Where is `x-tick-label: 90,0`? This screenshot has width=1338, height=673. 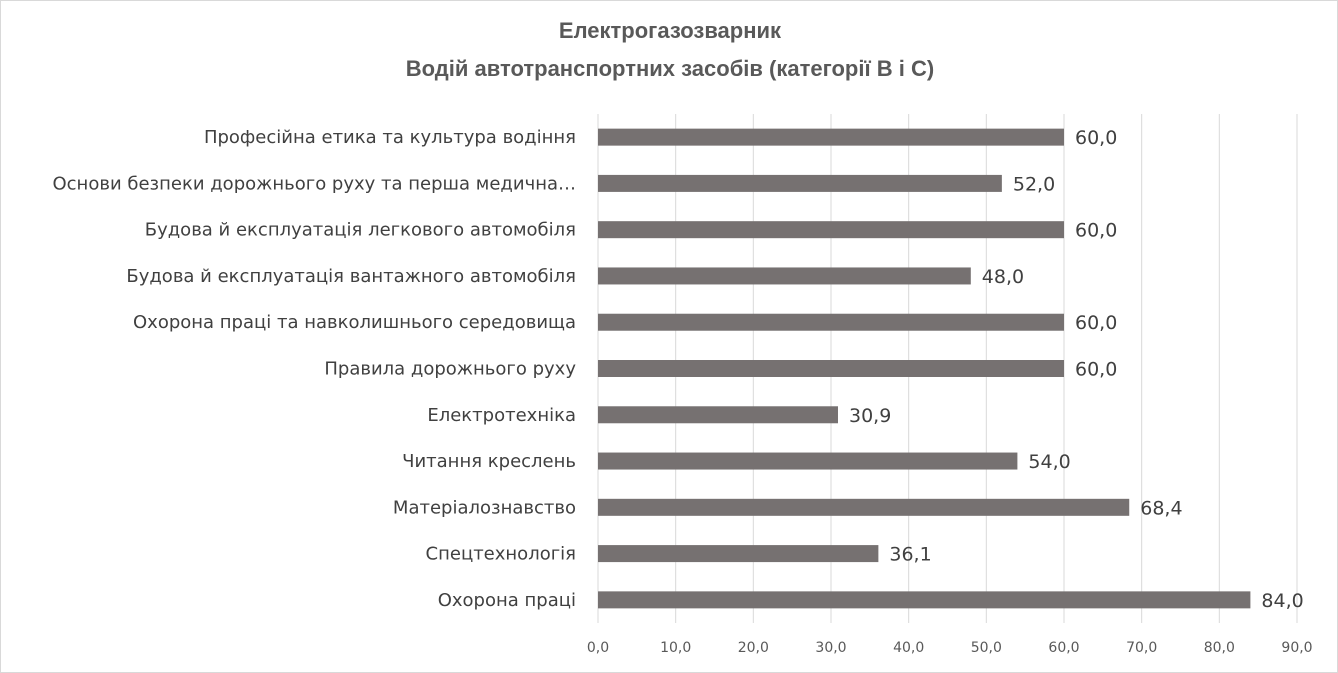 x-tick-label: 90,0 is located at coordinates (1296, 648).